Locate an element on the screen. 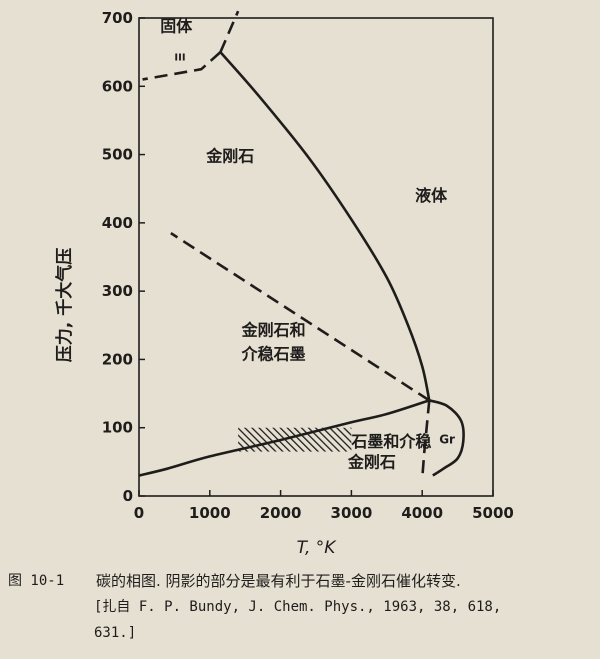  y-tick-label: 100 is located at coordinates (117, 428).